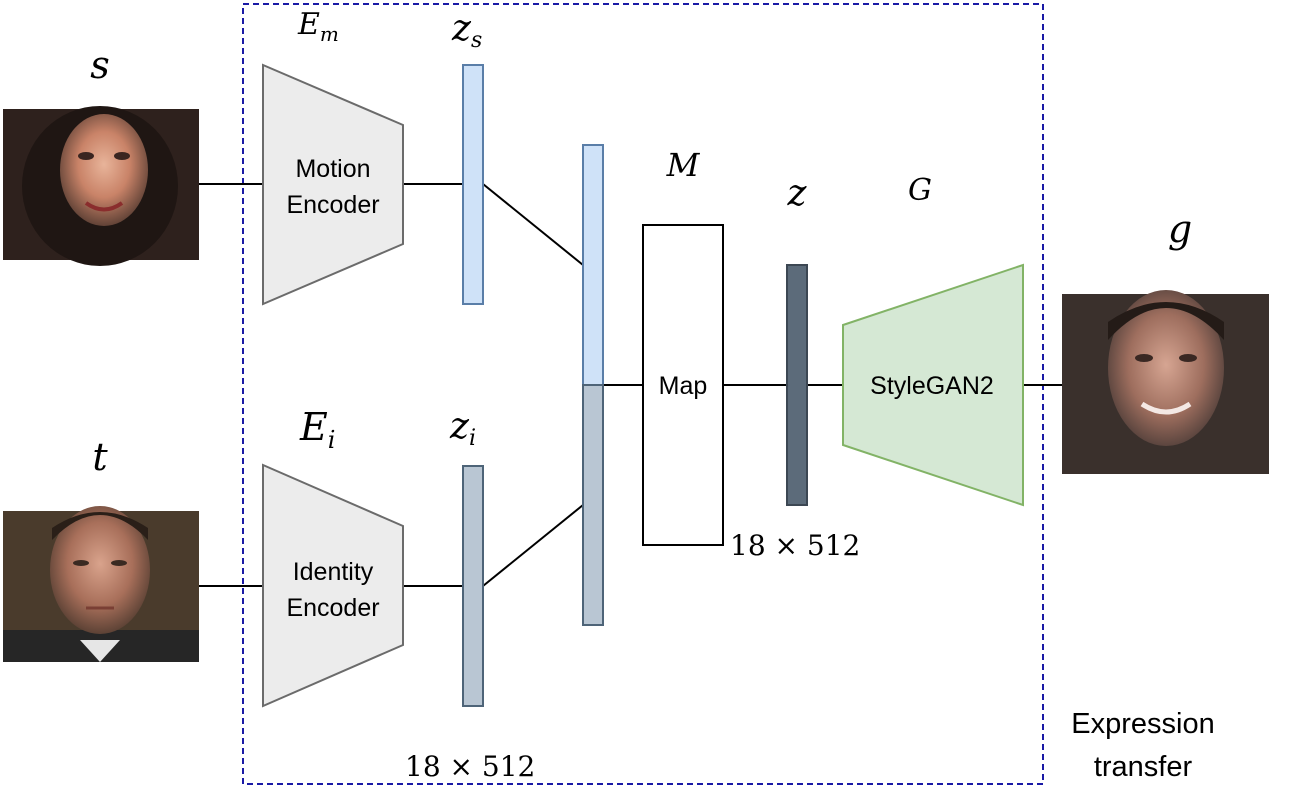 The image size is (1303, 806). What do you see at coordinates (683, 165) in the screenshot?
I see `map-symbol: M` at bounding box center [683, 165].